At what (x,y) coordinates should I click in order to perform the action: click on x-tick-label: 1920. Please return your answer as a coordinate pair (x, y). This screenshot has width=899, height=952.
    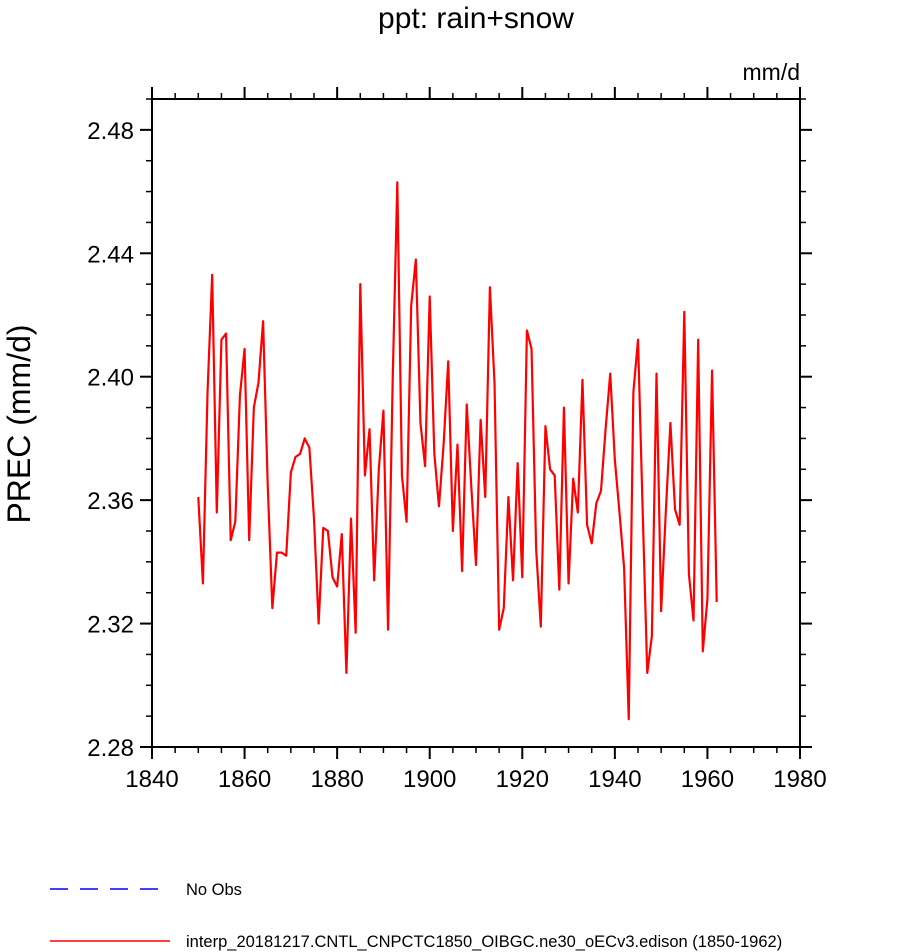
    Looking at the image, I should click on (522, 779).